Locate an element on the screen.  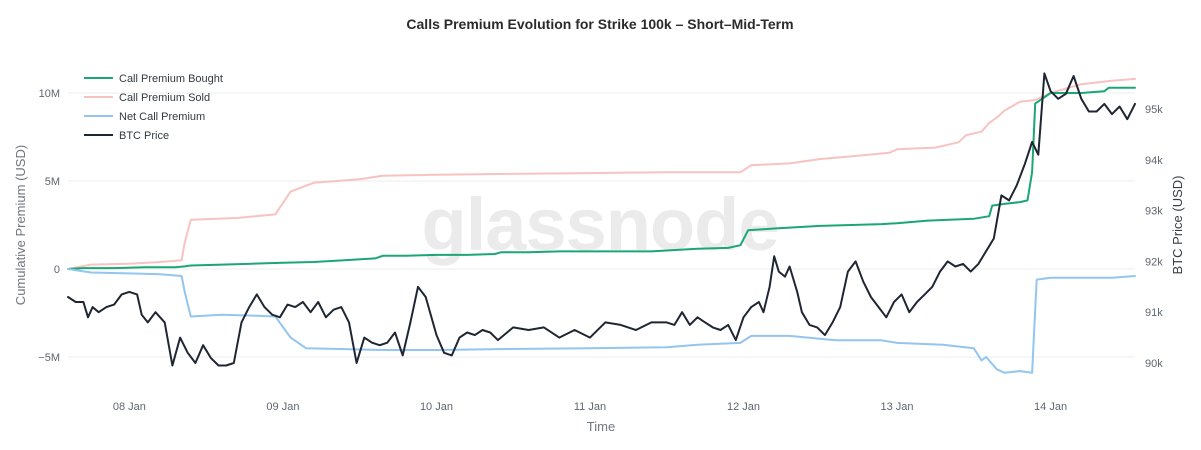
y-right-tick-label: 92k is located at coordinates (1154, 262).